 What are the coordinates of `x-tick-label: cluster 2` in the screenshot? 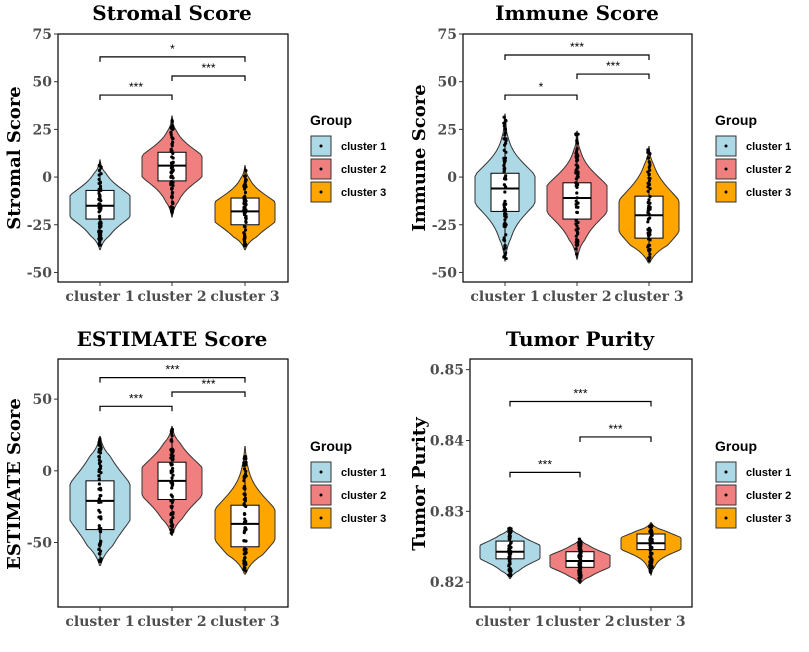 It's located at (579, 622).